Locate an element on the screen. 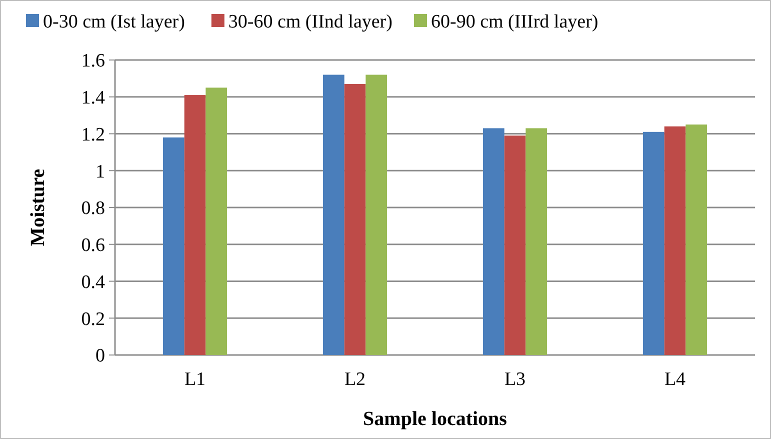 Image resolution: width=771 pixels, height=439 pixels. legend-label: 0-30 cm (Ist layer) is located at coordinates (114, 22).